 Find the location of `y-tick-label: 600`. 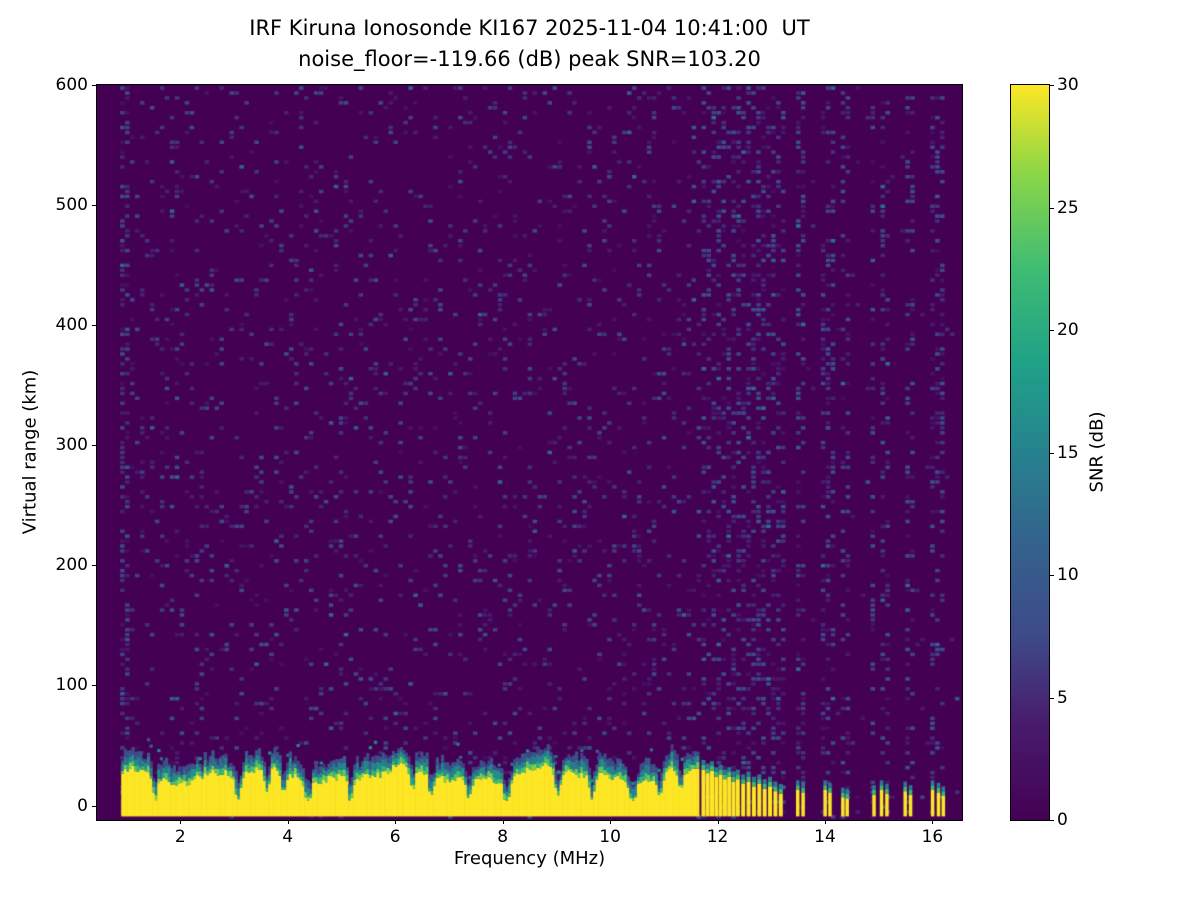

y-tick-label: 600 is located at coordinates (71, 85).